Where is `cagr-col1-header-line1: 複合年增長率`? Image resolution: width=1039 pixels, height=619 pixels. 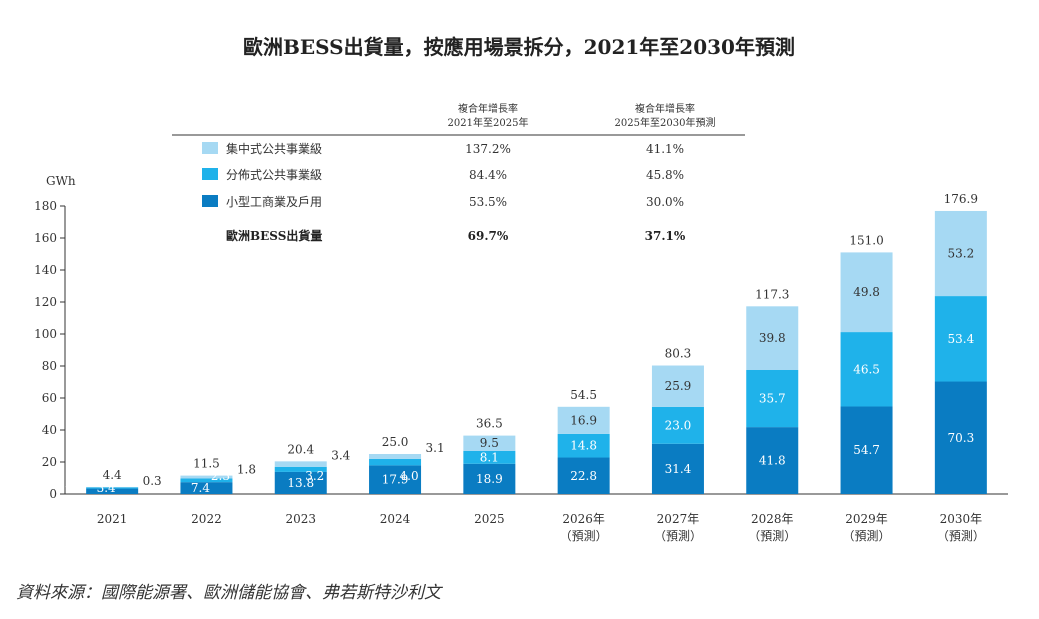 cagr-col1-header-line1: 複合年增長率 is located at coordinates (488, 108).